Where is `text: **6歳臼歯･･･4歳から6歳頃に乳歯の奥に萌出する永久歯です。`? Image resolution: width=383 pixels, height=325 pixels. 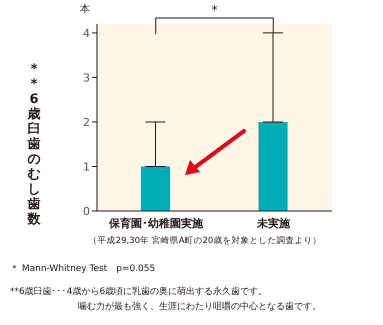
text: **6歳臼歯･･･4歳から6歳頃に乳歯の奥に萌出する永久歯です。 is located at coordinates (139, 292).